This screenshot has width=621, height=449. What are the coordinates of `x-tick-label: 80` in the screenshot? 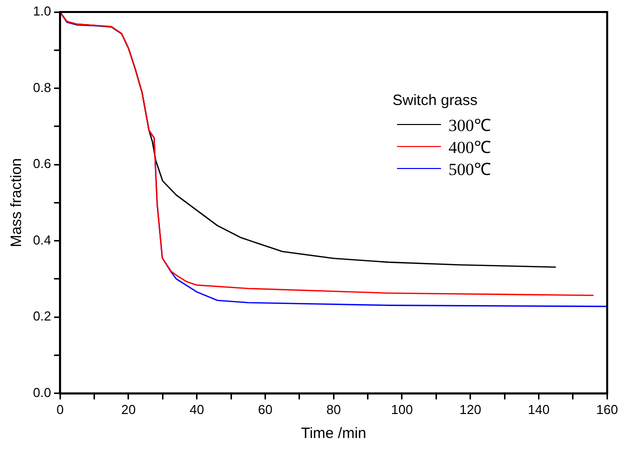 It's located at (333, 409).